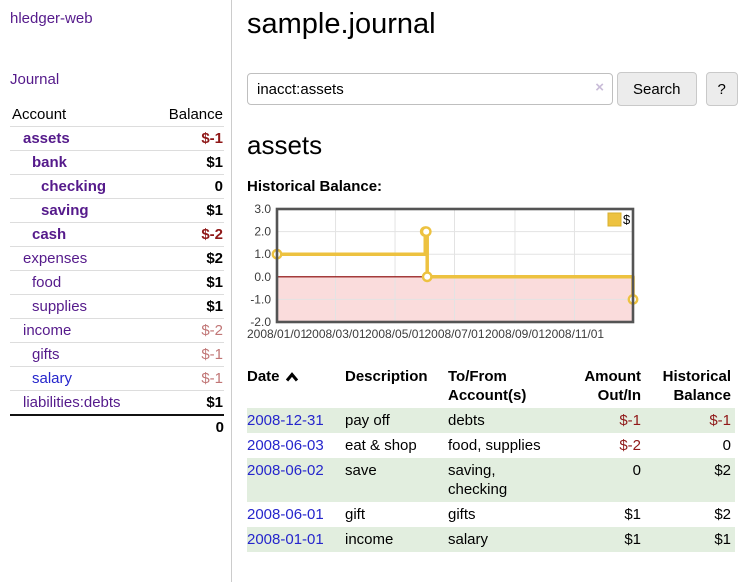 The image size is (742, 582). What do you see at coordinates (35, 79) in the screenshot?
I see `sidebar-item-journal: Journal` at bounding box center [35, 79].